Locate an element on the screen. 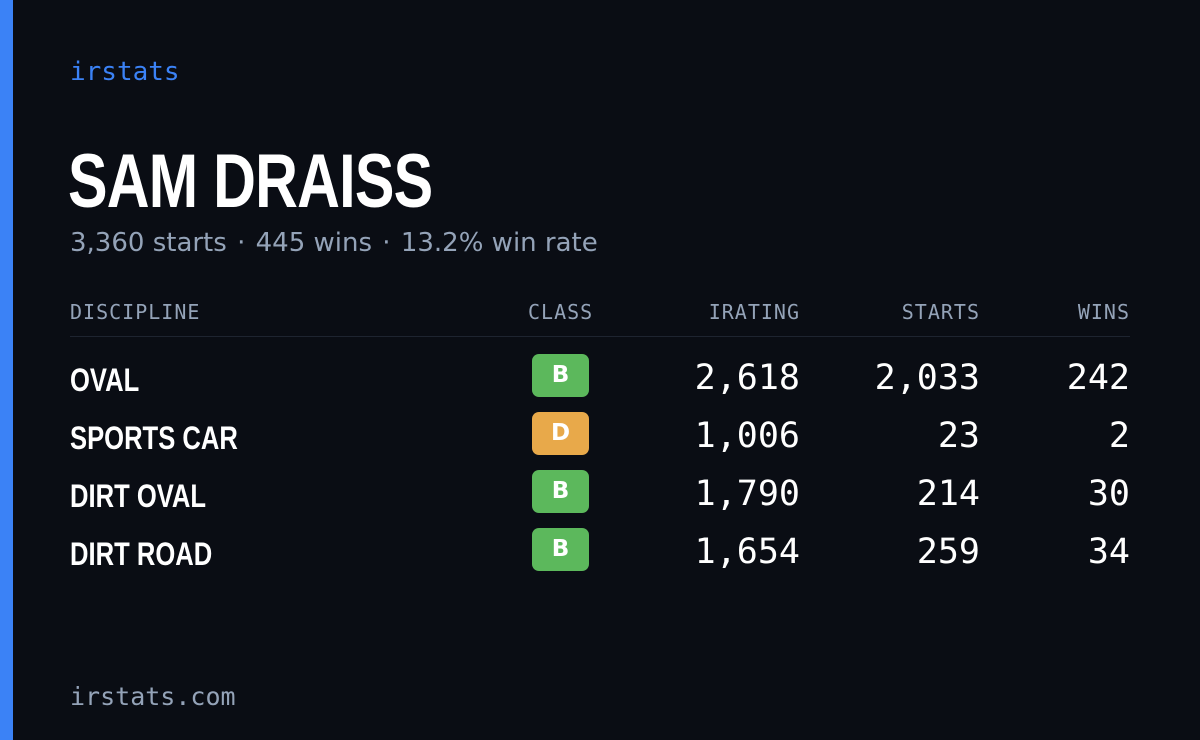 Image resolution: width=1200 pixels, height=740 pixels. table-row: DIRT ROAD B 1,654 259 34 is located at coordinates (600, 553).